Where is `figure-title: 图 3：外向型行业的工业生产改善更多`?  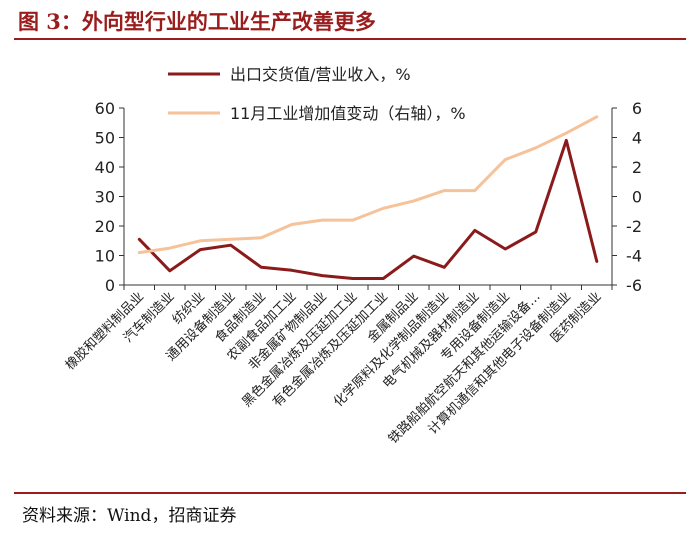 figure-title: 图 3：外向型行业的工业生产改善更多 is located at coordinates (197, 21).